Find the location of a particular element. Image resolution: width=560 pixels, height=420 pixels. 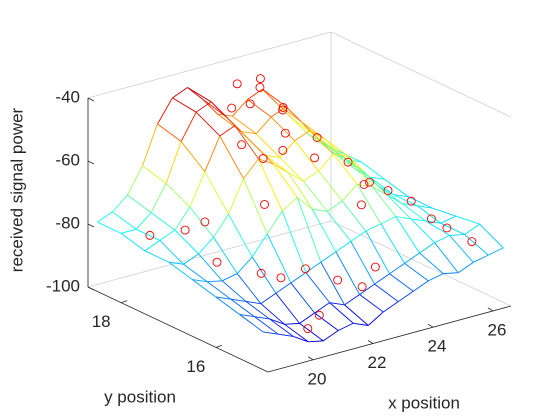

z-tick-label: -60 is located at coordinates (67, 159).